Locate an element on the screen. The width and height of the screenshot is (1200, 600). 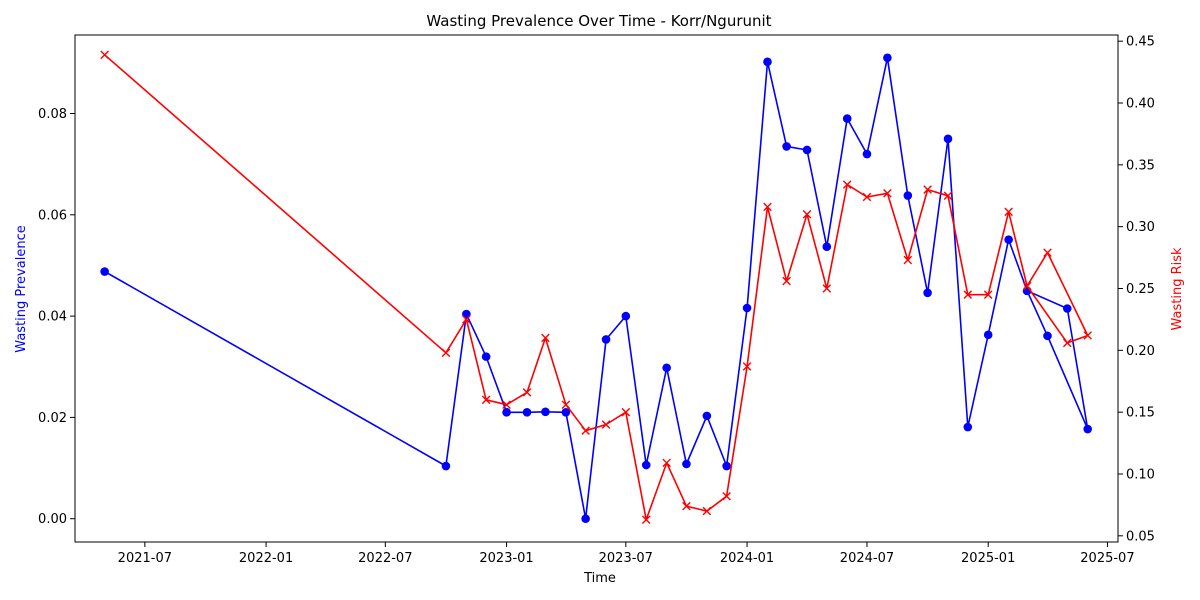
y-left-tick-label: 0.02 is located at coordinates (52, 418).